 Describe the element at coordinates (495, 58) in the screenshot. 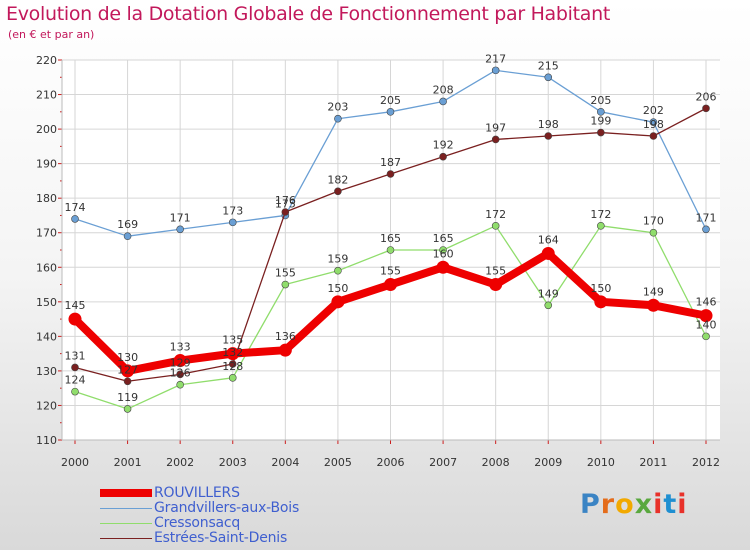

I see `data-label: 217` at that location.